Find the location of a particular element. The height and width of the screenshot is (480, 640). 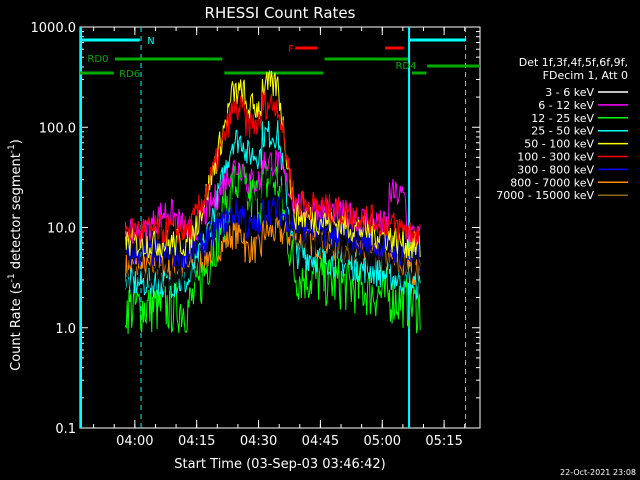

x-tick-label: 04:45 is located at coordinates (320, 441).